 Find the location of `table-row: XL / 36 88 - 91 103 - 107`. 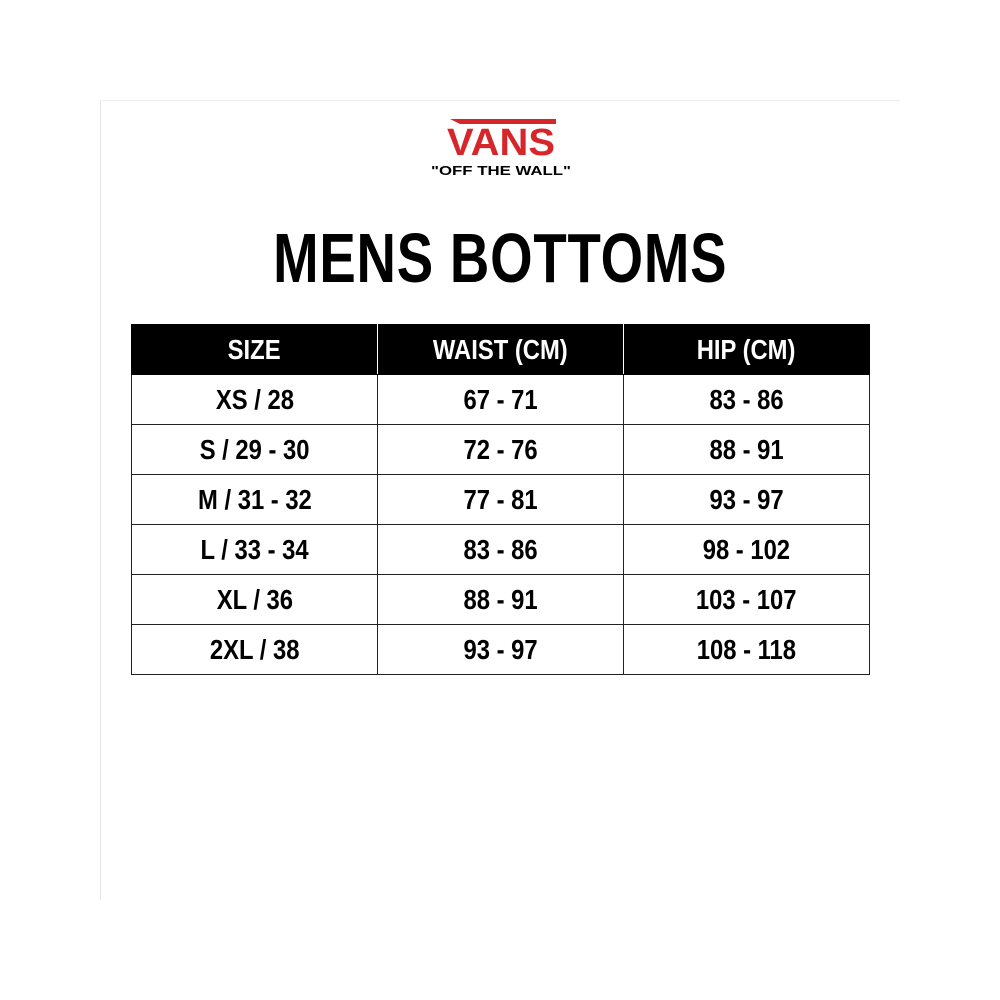

table-row: XL / 36 88 - 91 103 - 107 is located at coordinates (500, 599).